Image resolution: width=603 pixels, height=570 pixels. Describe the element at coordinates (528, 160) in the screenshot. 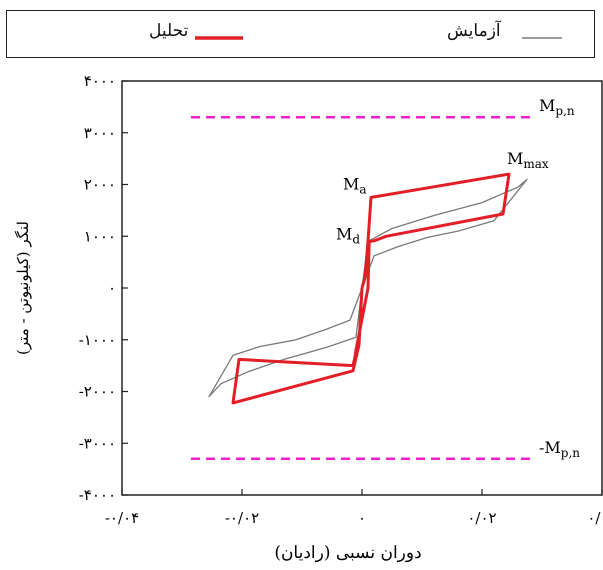

I see `annotation-label: Mmax` at that location.